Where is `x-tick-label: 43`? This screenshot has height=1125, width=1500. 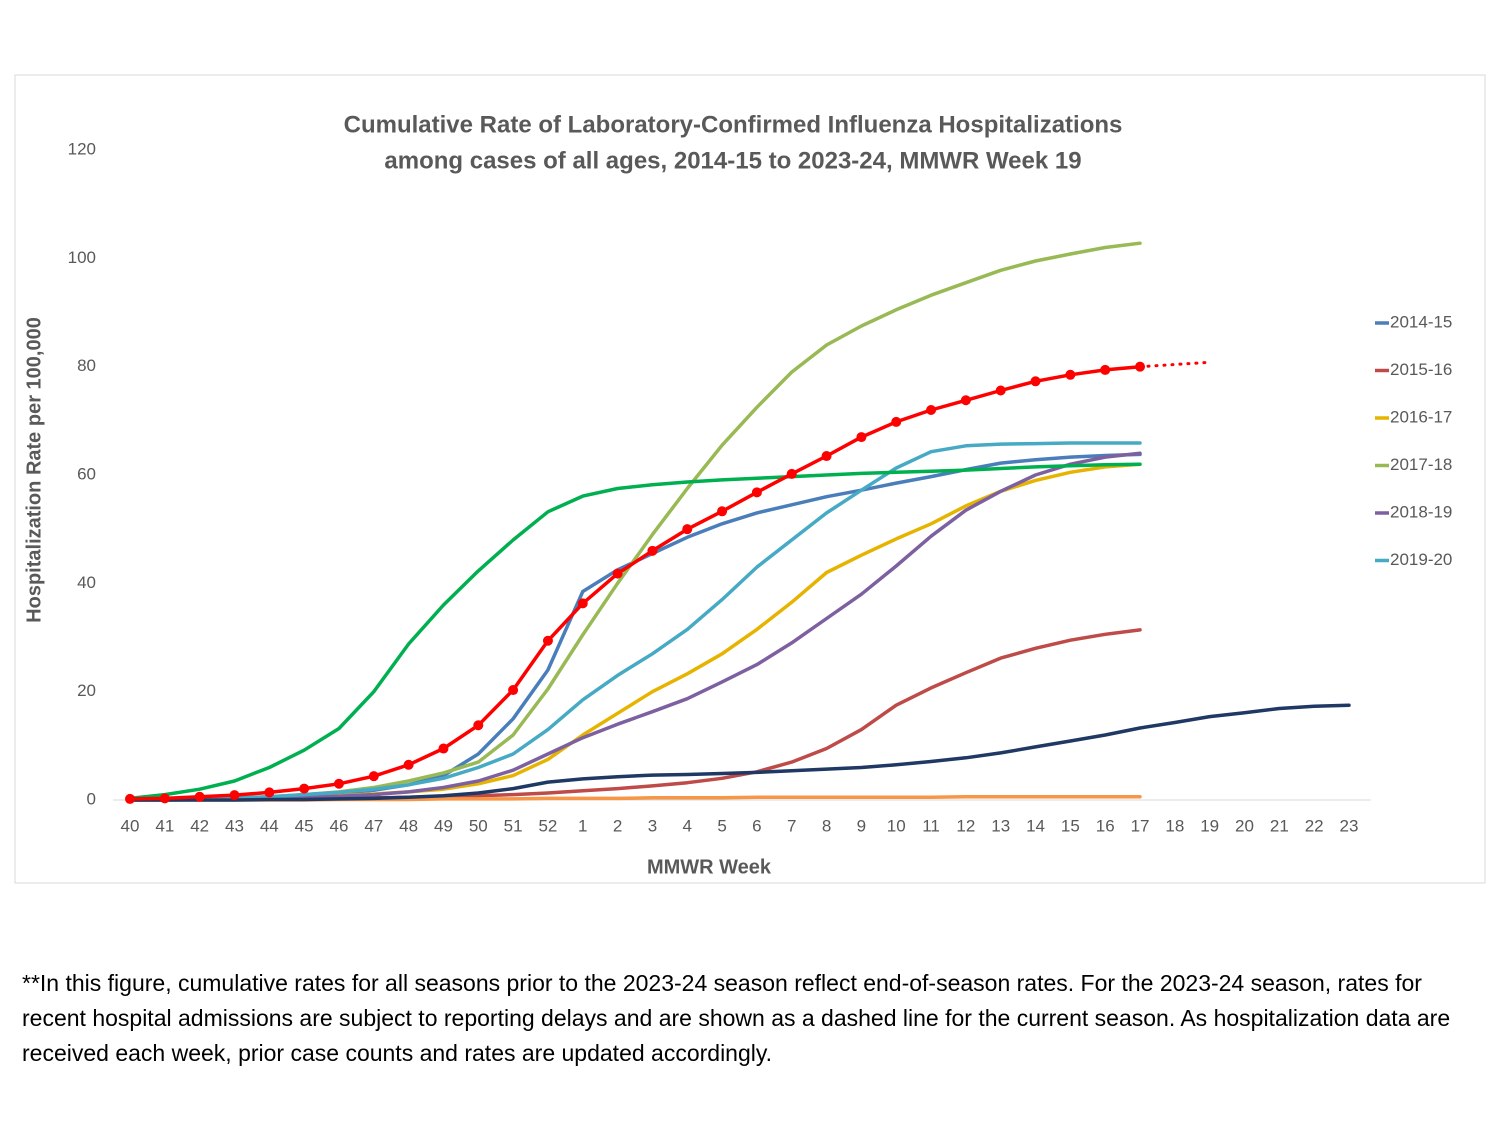 x-tick-label: 43 is located at coordinates (234, 825).